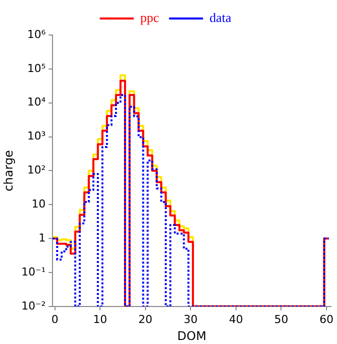 This screenshot has height=344, width=337. I want to click on y-tick-label: 10⁻², so click(33, 305).